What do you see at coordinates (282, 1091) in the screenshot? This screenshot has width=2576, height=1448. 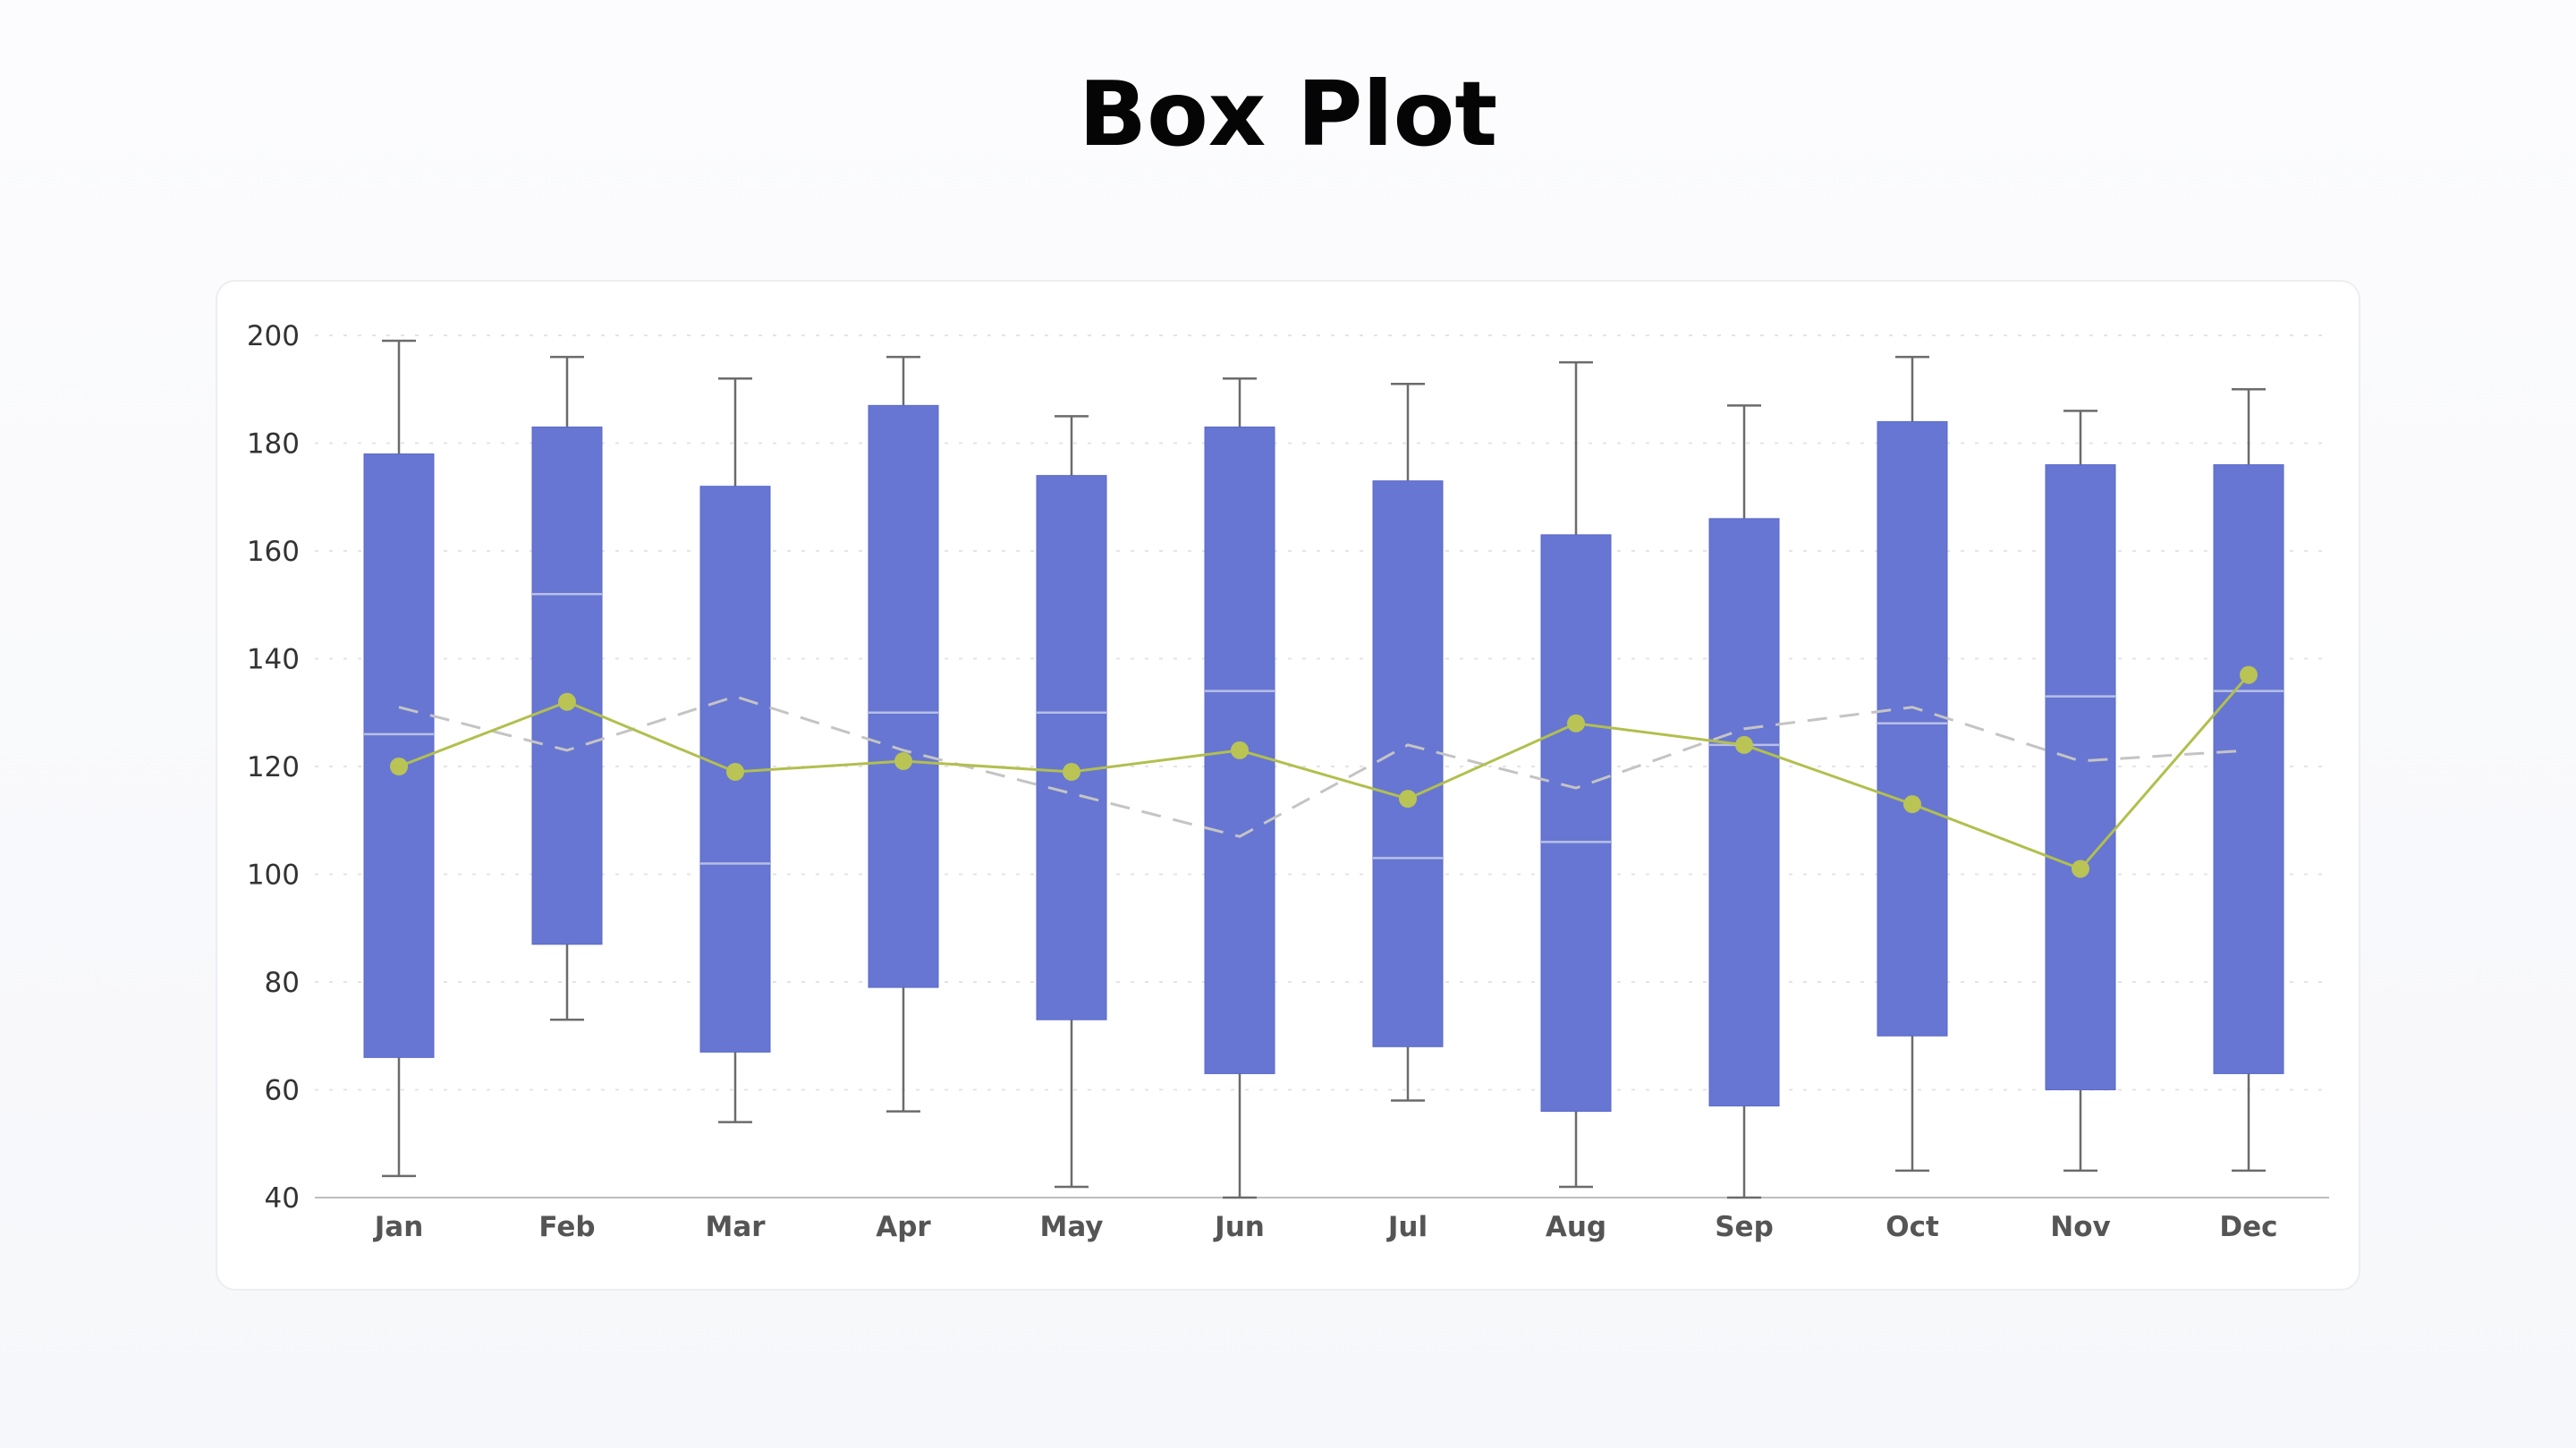 I see `y-tick-label: 60` at bounding box center [282, 1091].